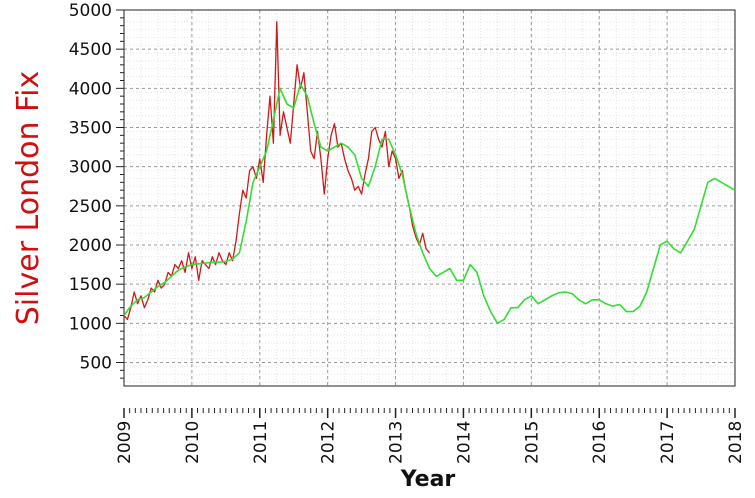  What do you see at coordinates (90, 11) in the screenshot?
I see `y-tick-label: 5000` at bounding box center [90, 11].